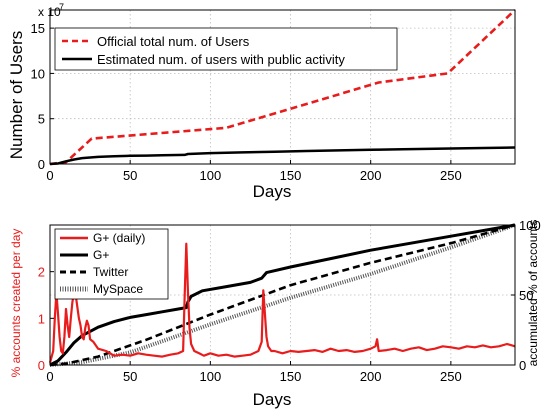 Image resolution: width=545 pixels, height=412 pixels. I want to click on top-y-tick-label: 0, so click(41, 164).